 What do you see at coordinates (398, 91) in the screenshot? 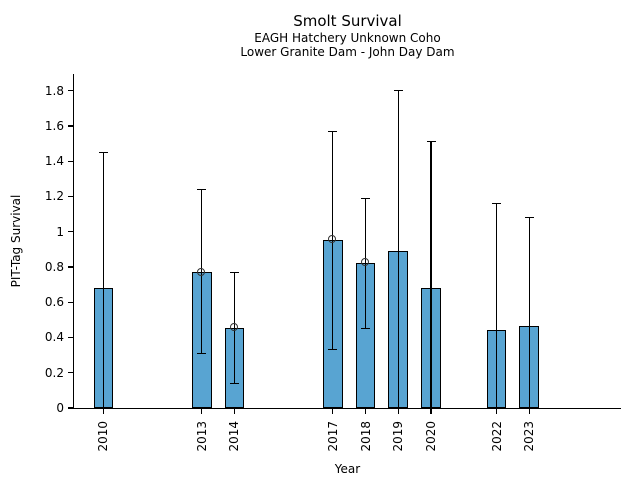
I see `error-cap-high-2019` at bounding box center [398, 91].